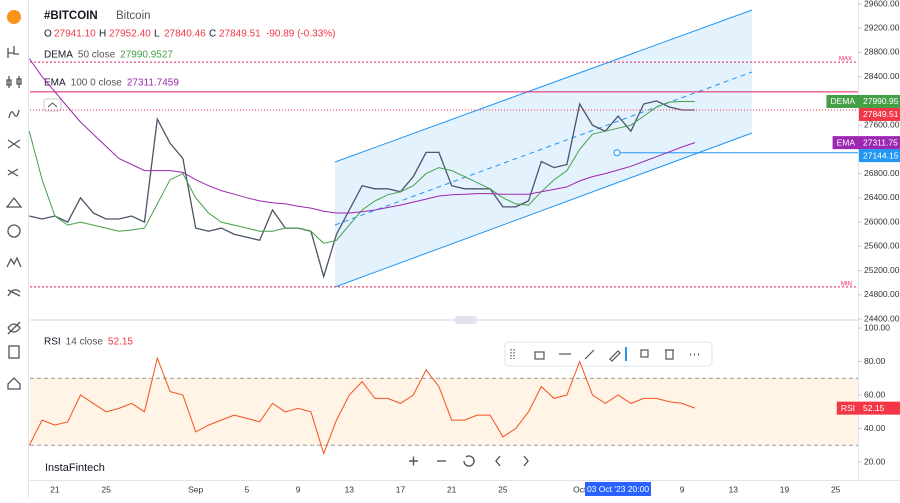  What do you see at coordinates (97, 83) in the screenshot?
I see `indicator-params: 100 0 close` at bounding box center [97, 83].